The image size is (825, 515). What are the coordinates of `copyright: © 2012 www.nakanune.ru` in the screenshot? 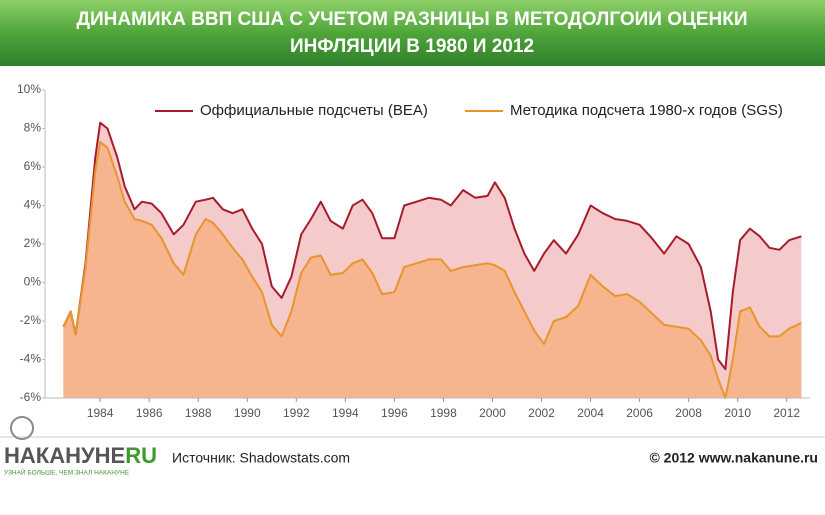 It's located at (733, 458).